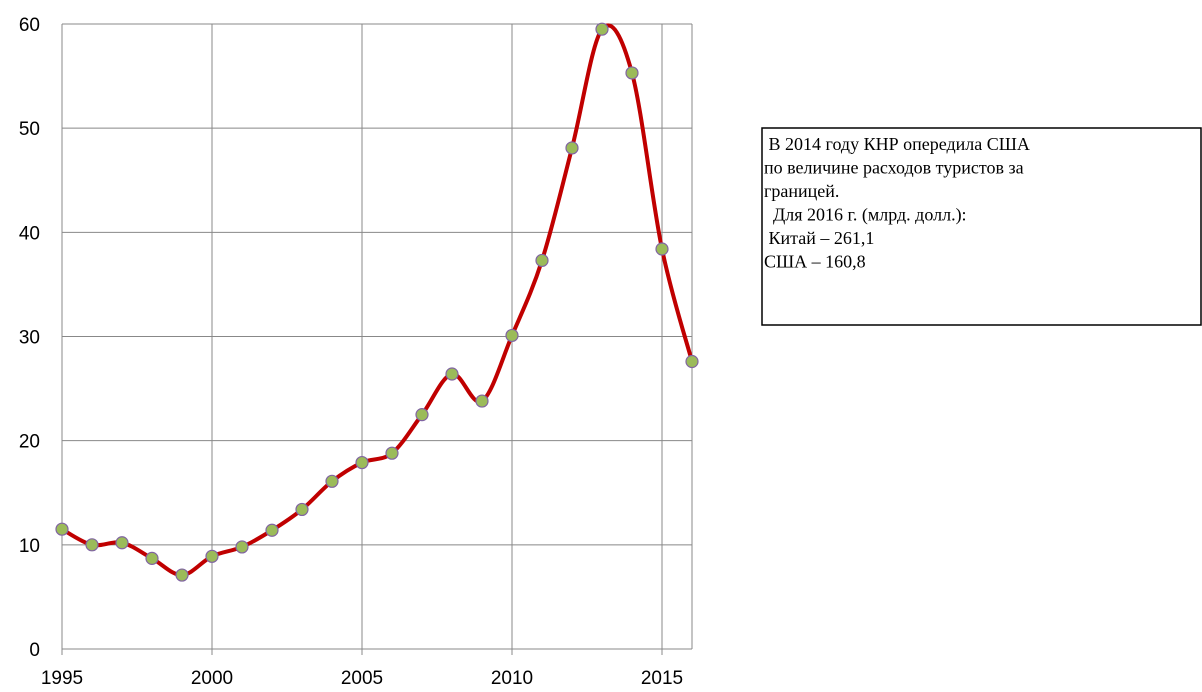 This screenshot has height=692, width=1202. Describe the element at coordinates (29, 233) in the screenshot. I see `y-tick-label: 40` at that location.